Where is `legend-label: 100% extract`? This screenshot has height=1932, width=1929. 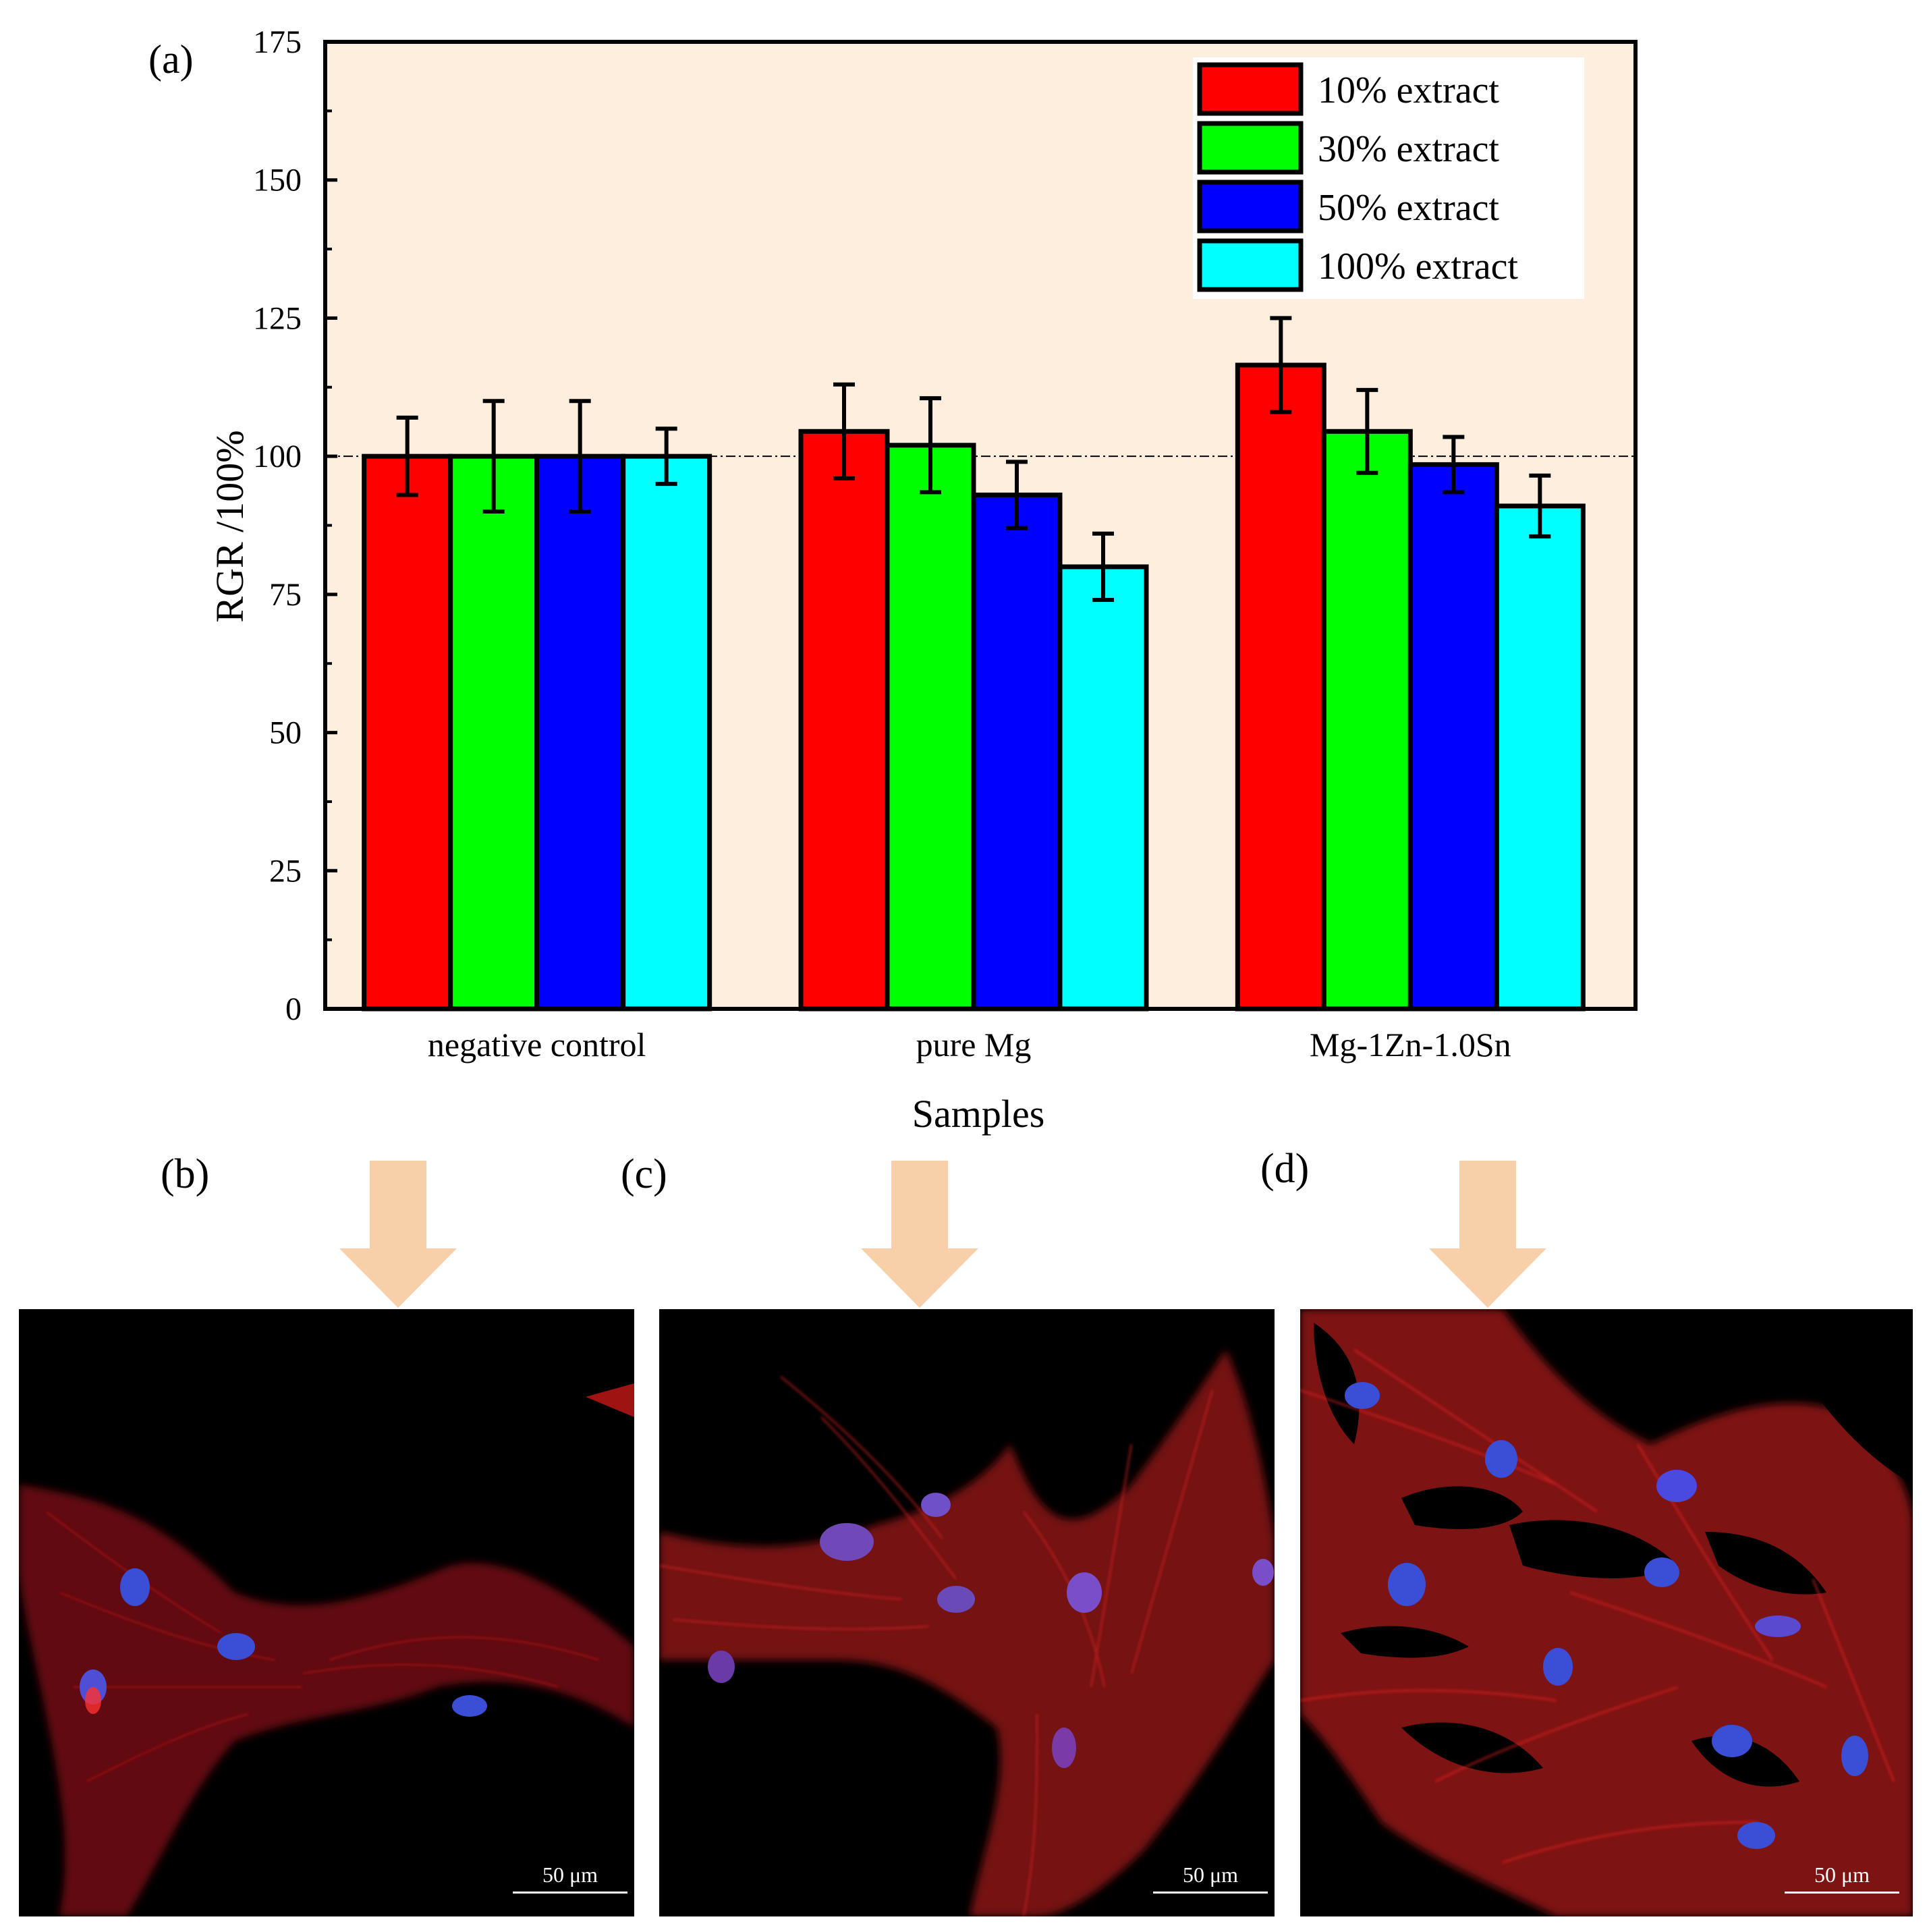 legend-label: 100% extract is located at coordinates (1418, 266).